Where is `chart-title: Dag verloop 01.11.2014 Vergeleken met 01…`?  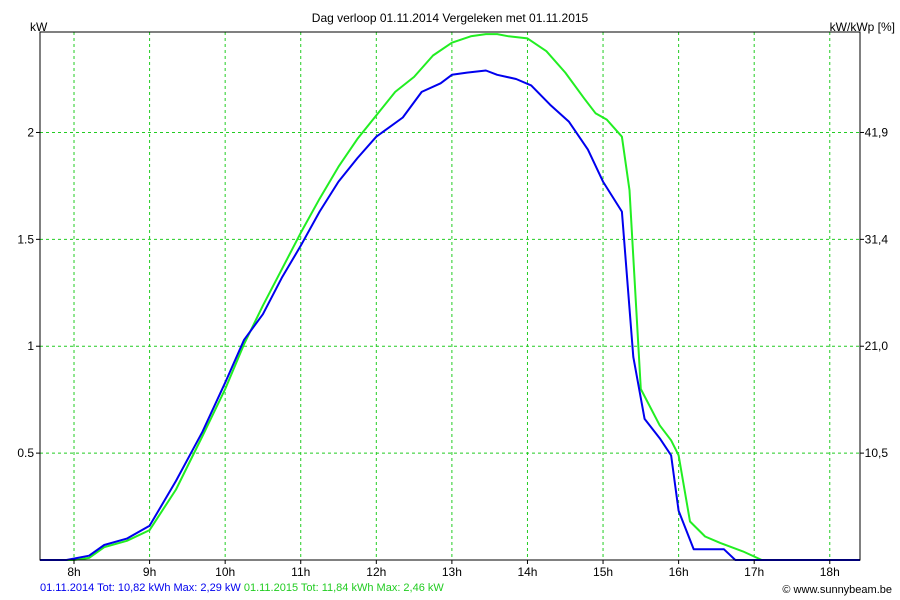
chart-title: Dag verloop 01.11.2014 Vergeleken met 01… is located at coordinates (450, 18).